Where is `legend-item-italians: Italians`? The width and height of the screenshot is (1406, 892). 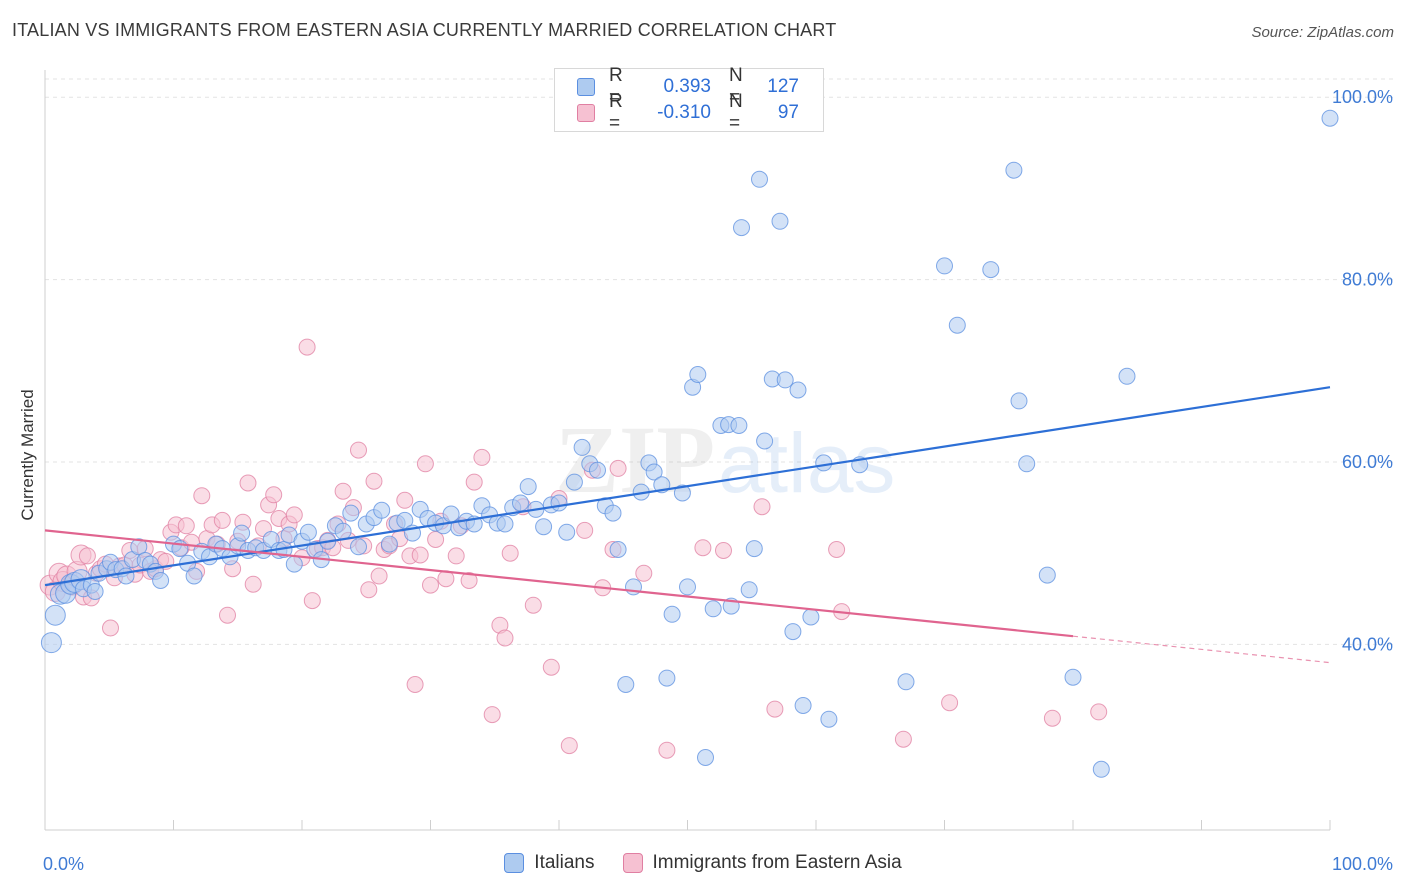
legend-item-italians: Italians is located at coordinates (549, 863).